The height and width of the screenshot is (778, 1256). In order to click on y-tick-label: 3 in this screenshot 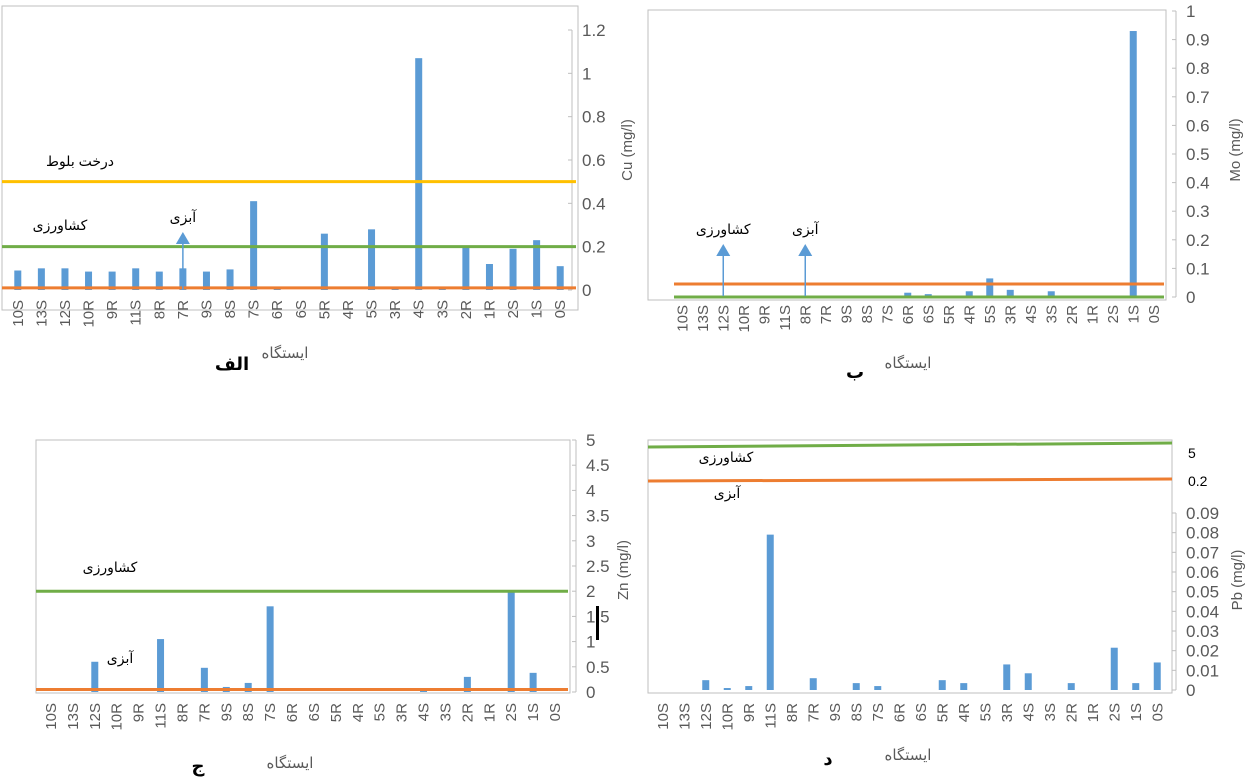, I will do `click(590, 541)`.